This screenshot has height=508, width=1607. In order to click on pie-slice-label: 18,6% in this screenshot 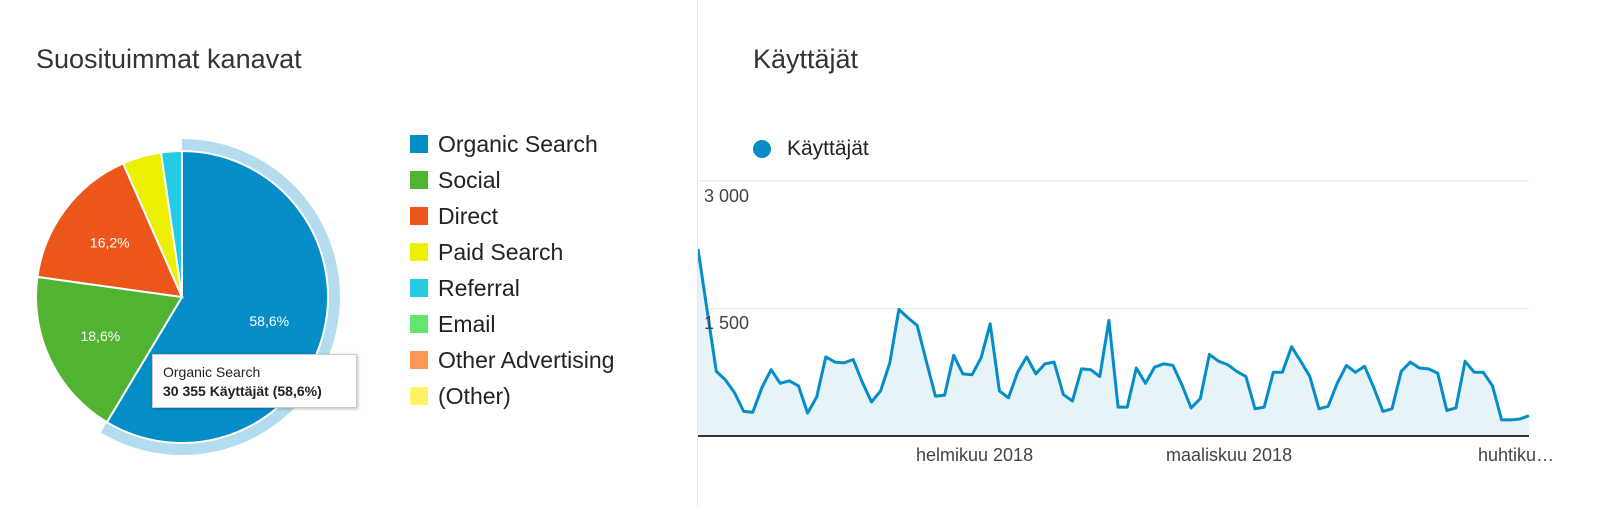, I will do `click(100, 336)`.